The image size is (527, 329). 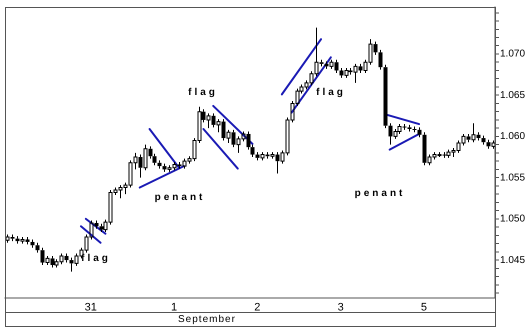 I want to click on y-tick-label: 1.045, so click(x=513, y=260).